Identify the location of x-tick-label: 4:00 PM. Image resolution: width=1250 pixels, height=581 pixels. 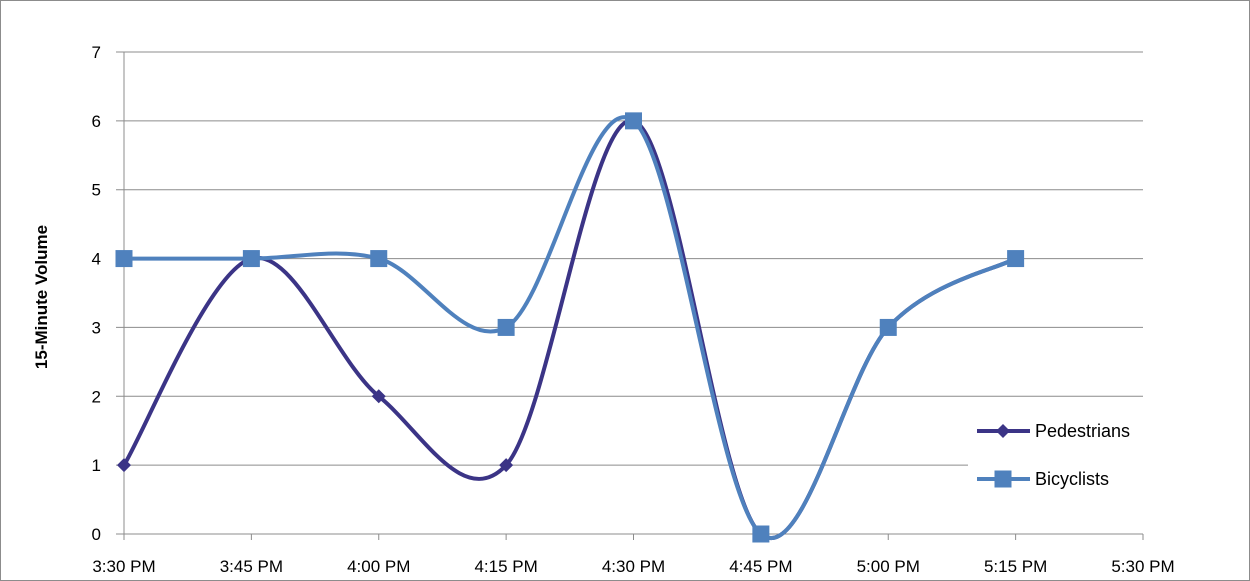
(378, 566).